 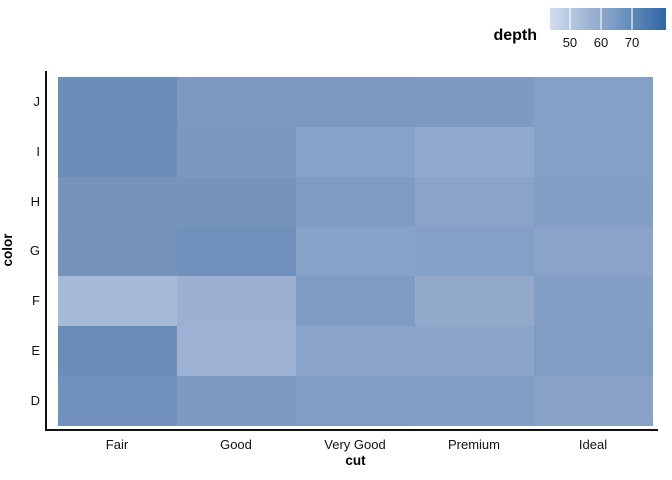 What do you see at coordinates (355, 460) in the screenshot?
I see `x-axis-title: cut` at bounding box center [355, 460].